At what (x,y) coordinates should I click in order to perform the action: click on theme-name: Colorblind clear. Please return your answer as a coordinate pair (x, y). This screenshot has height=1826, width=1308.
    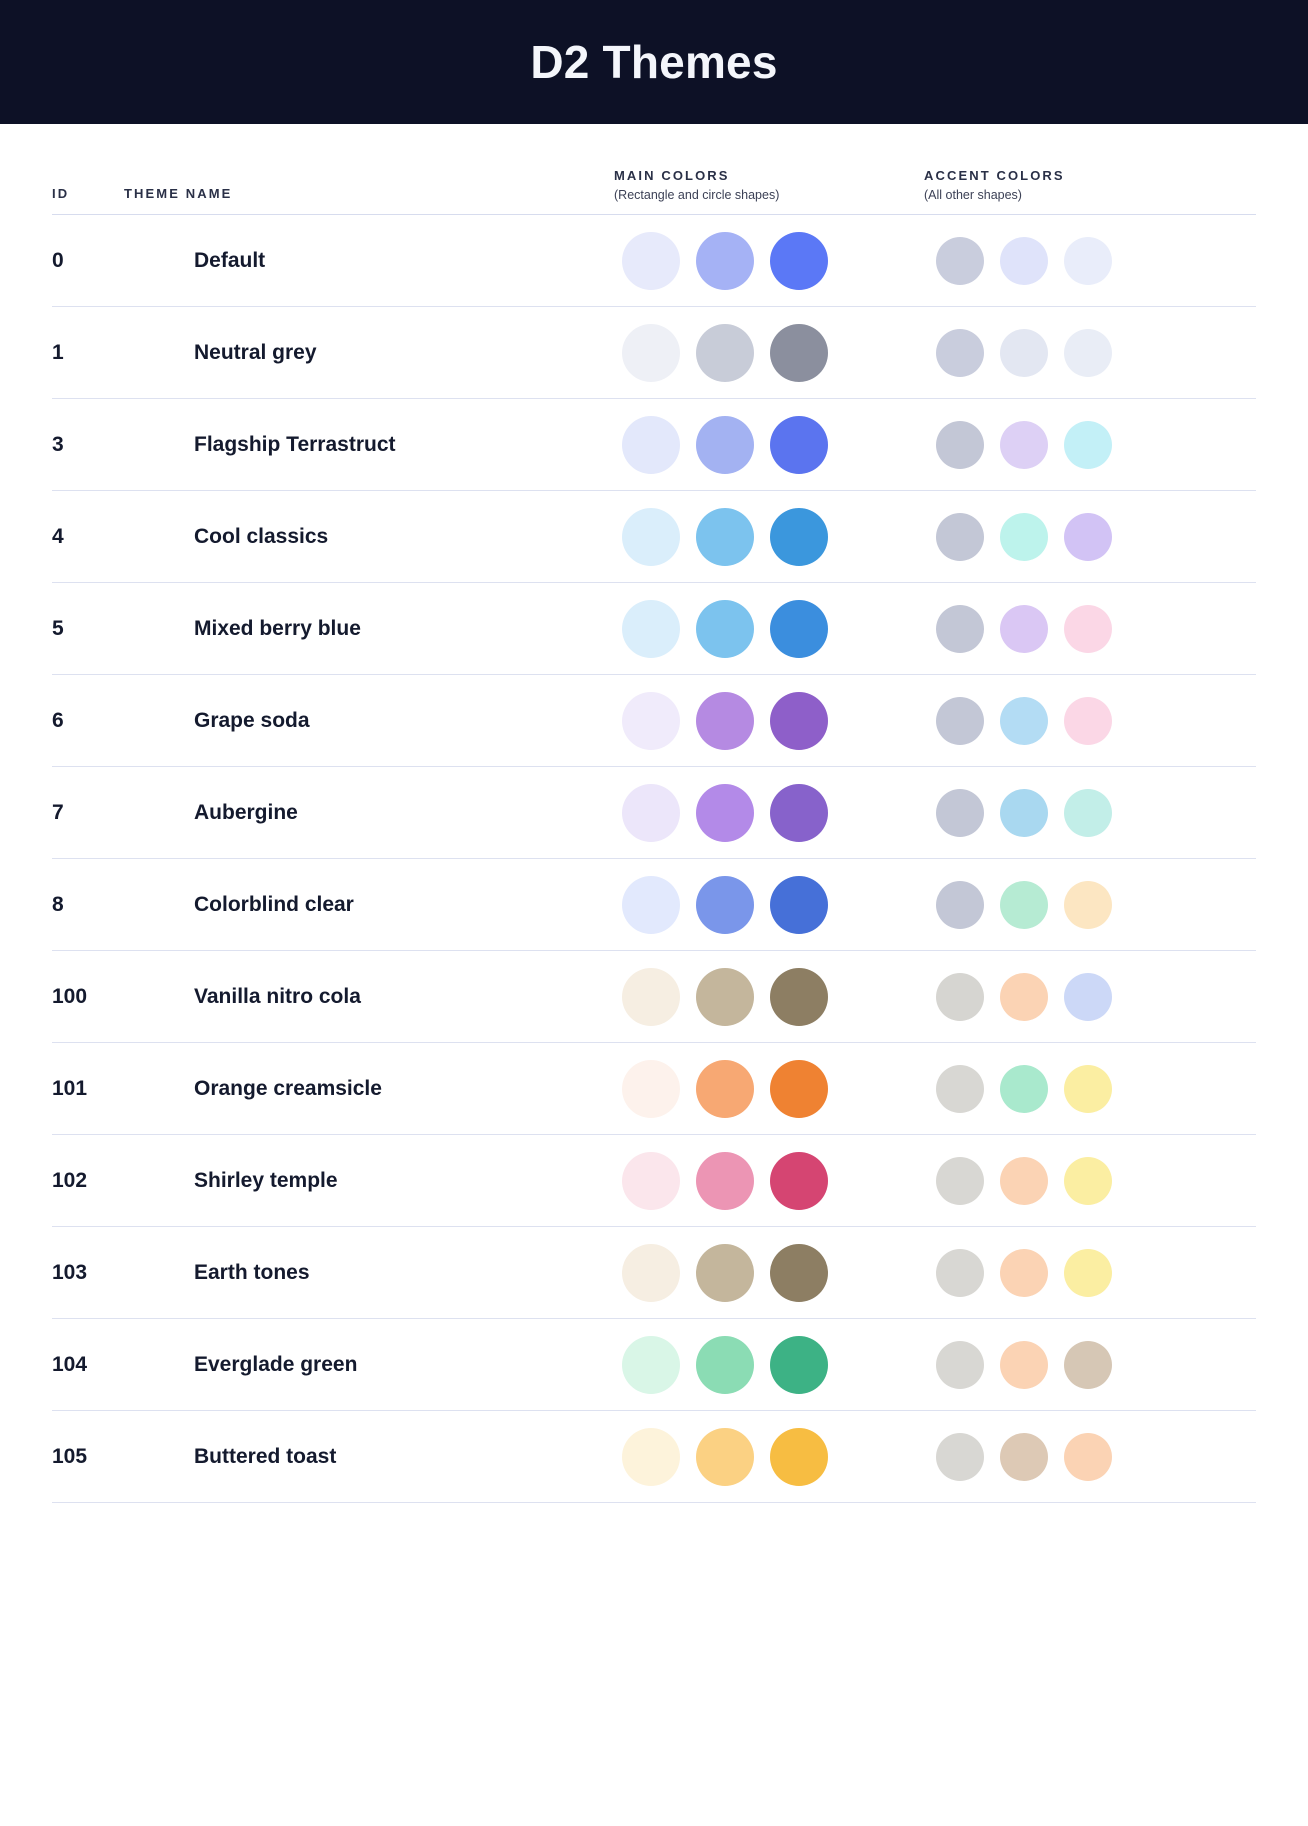
    Looking at the image, I should click on (368, 905).